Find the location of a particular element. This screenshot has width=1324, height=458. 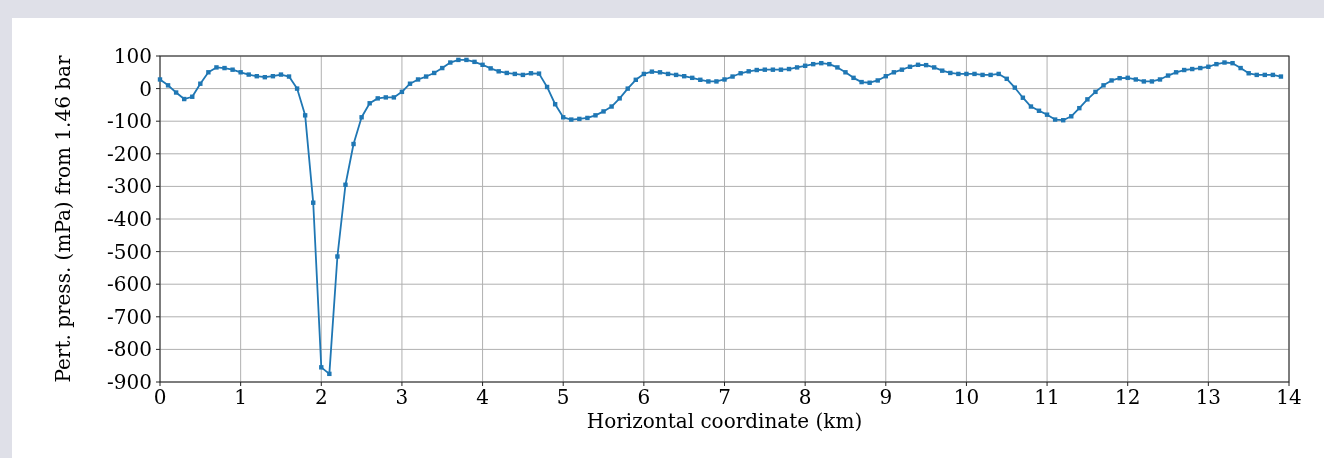

y-tick-label: -400 is located at coordinates (129, 219).